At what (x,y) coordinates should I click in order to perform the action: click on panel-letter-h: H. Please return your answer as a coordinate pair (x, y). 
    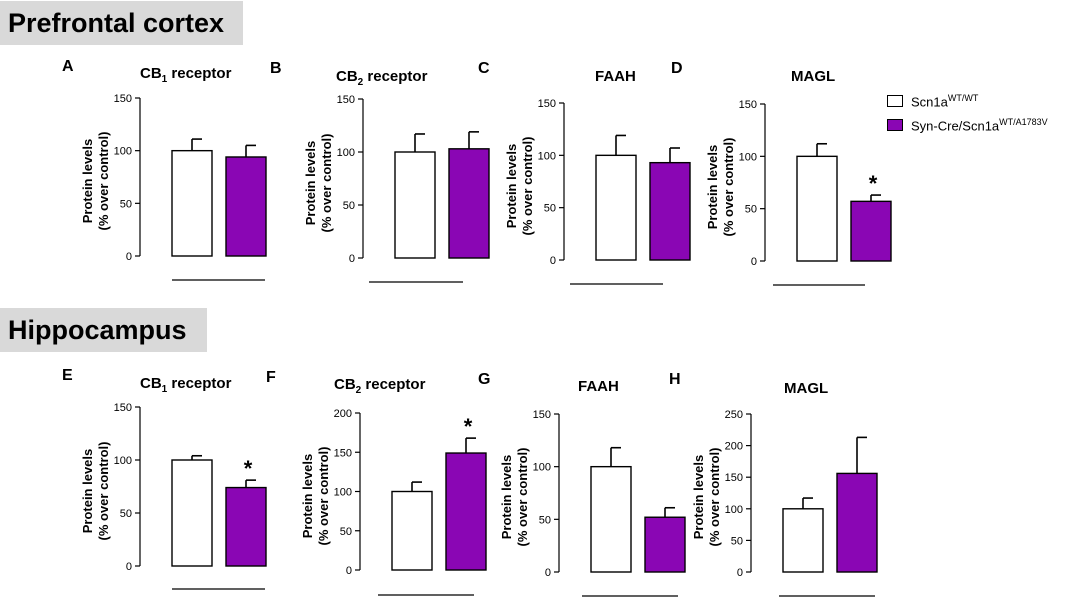
    Looking at the image, I should click on (675, 379).